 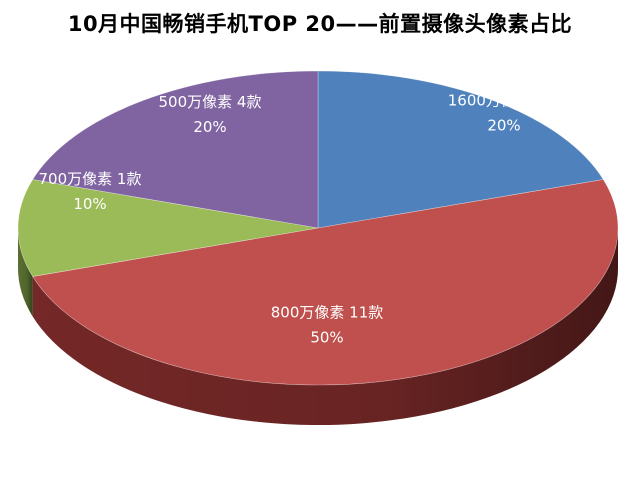 I want to click on slice-percent-label-0: 20%, so click(x=503, y=126).